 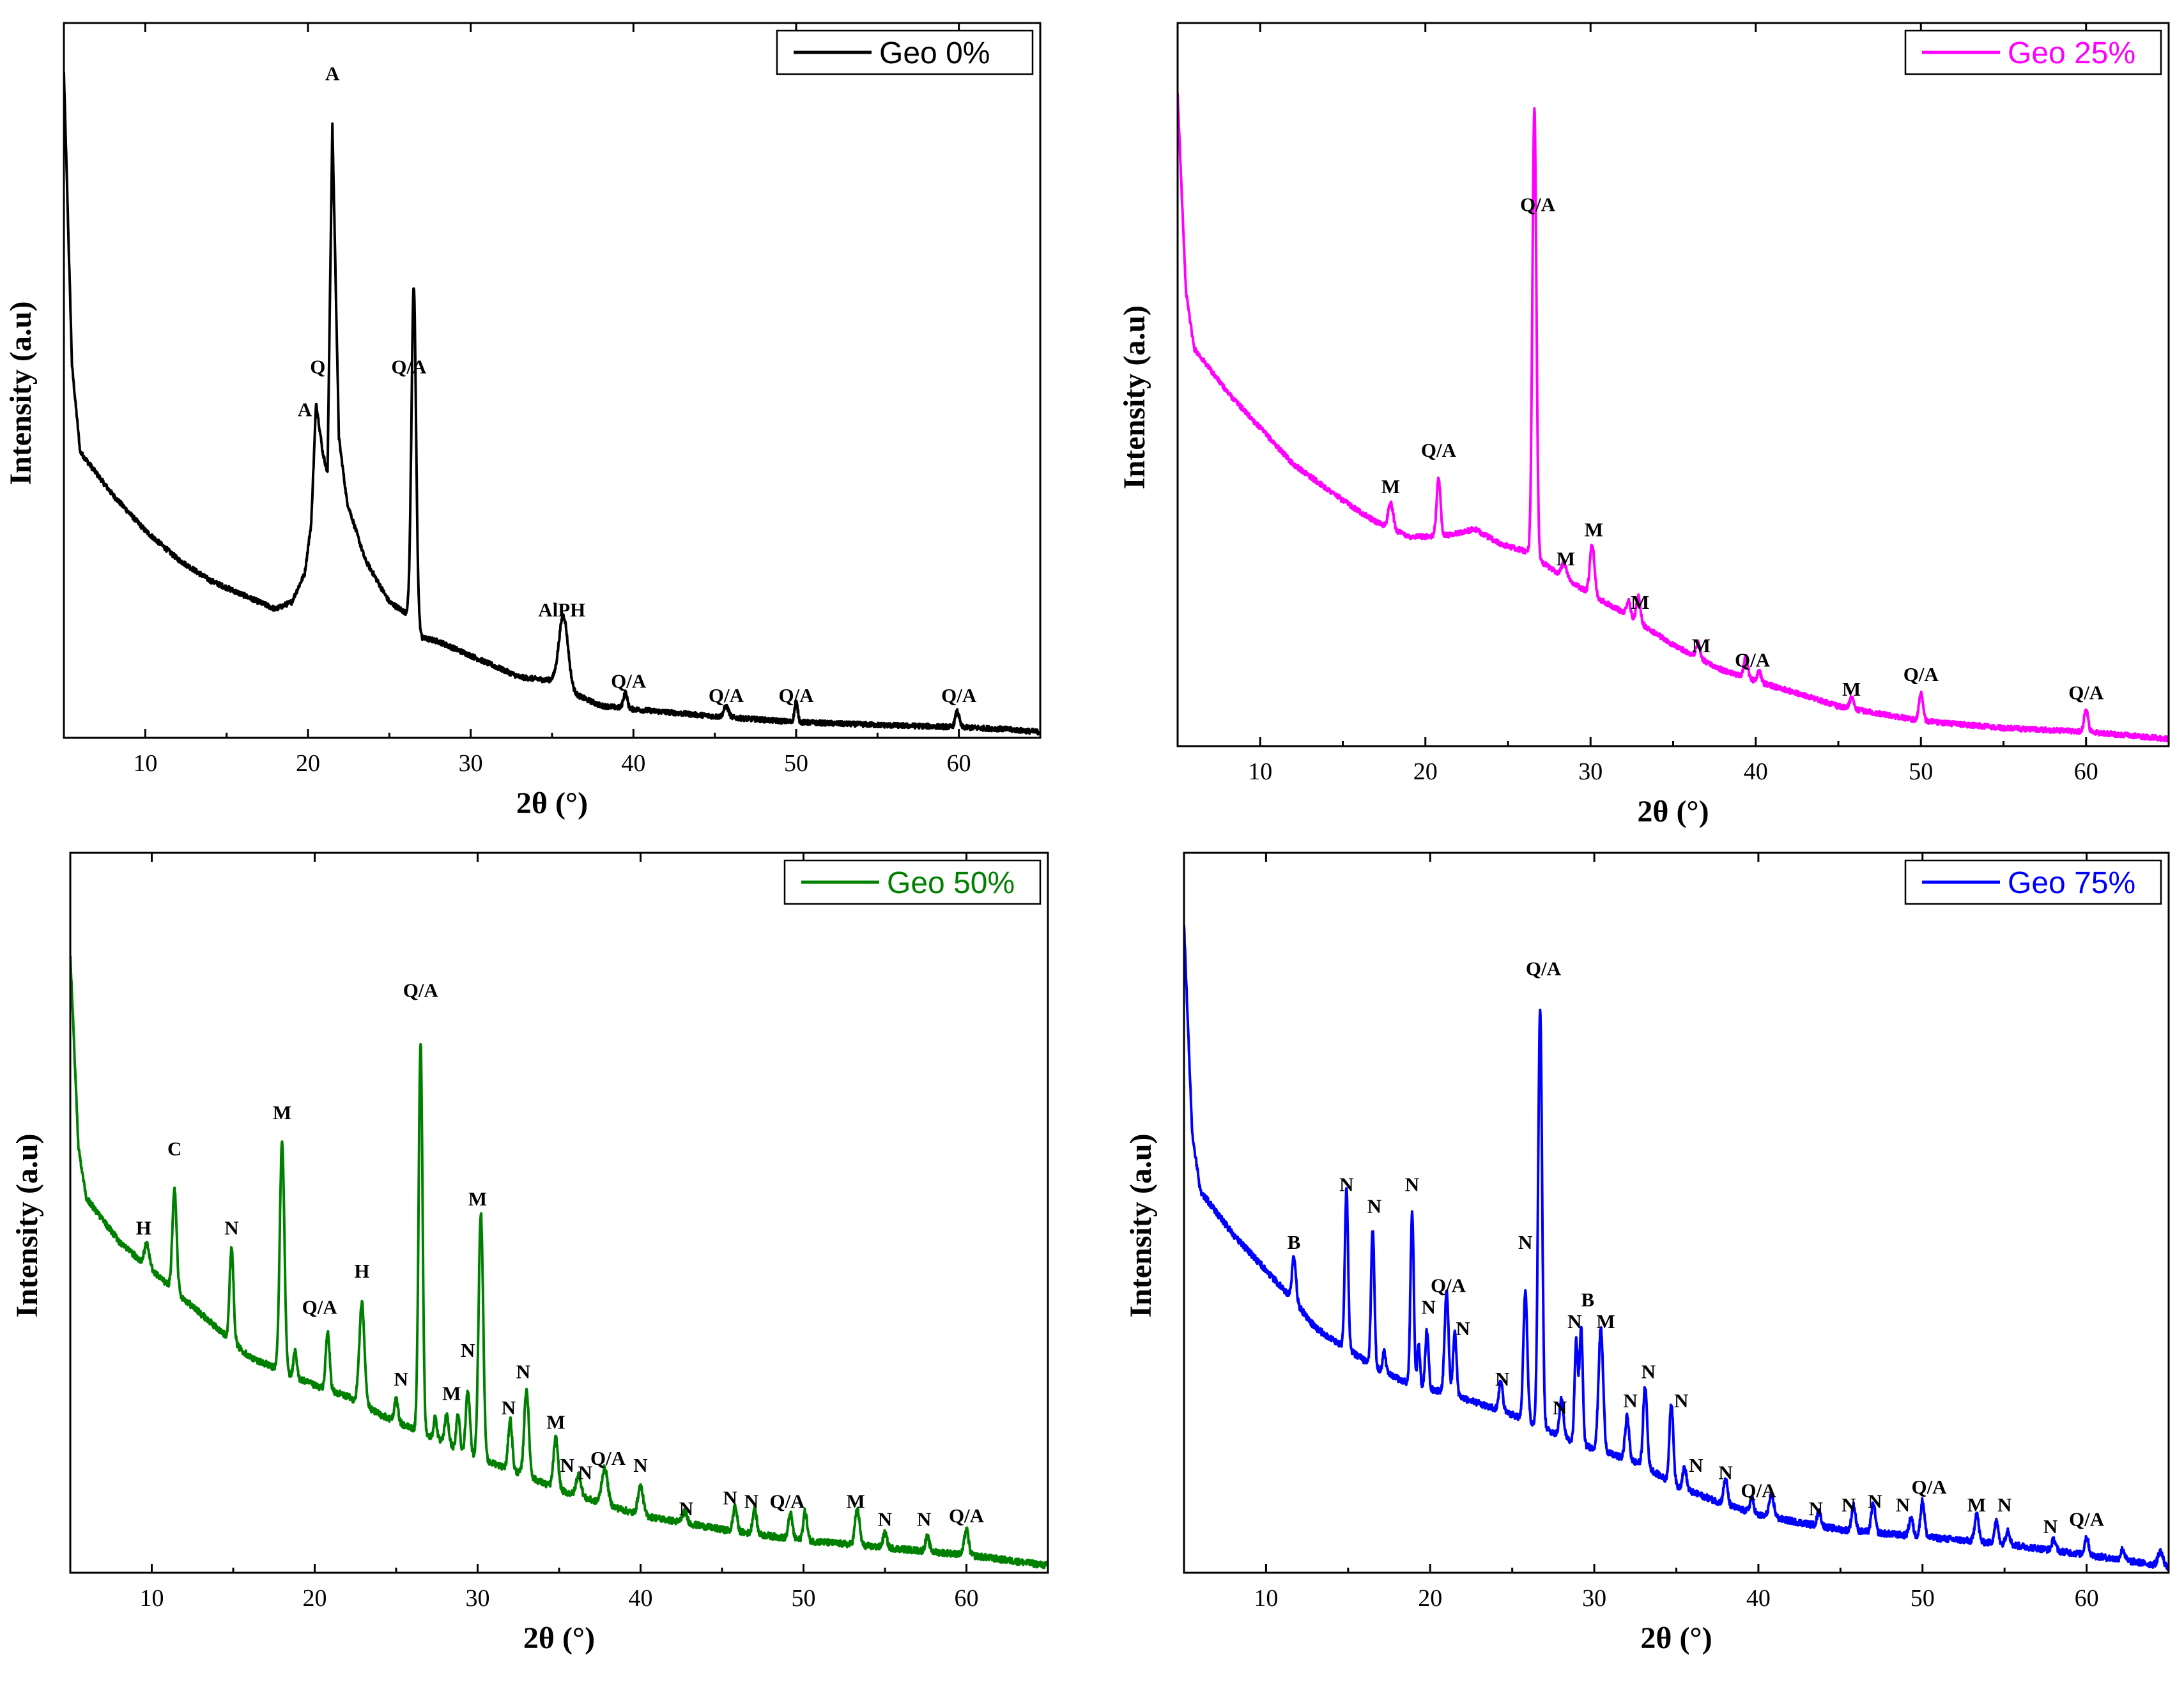 I want to click on legend-label: Geo 25%, so click(x=2071, y=53).